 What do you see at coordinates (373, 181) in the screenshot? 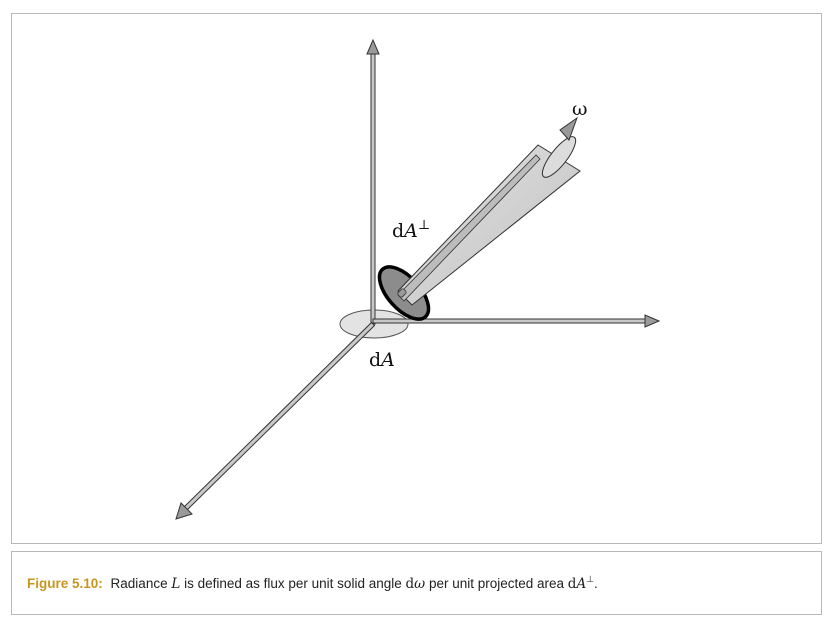
I see `vertical-axis` at bounding box center [373, 181].